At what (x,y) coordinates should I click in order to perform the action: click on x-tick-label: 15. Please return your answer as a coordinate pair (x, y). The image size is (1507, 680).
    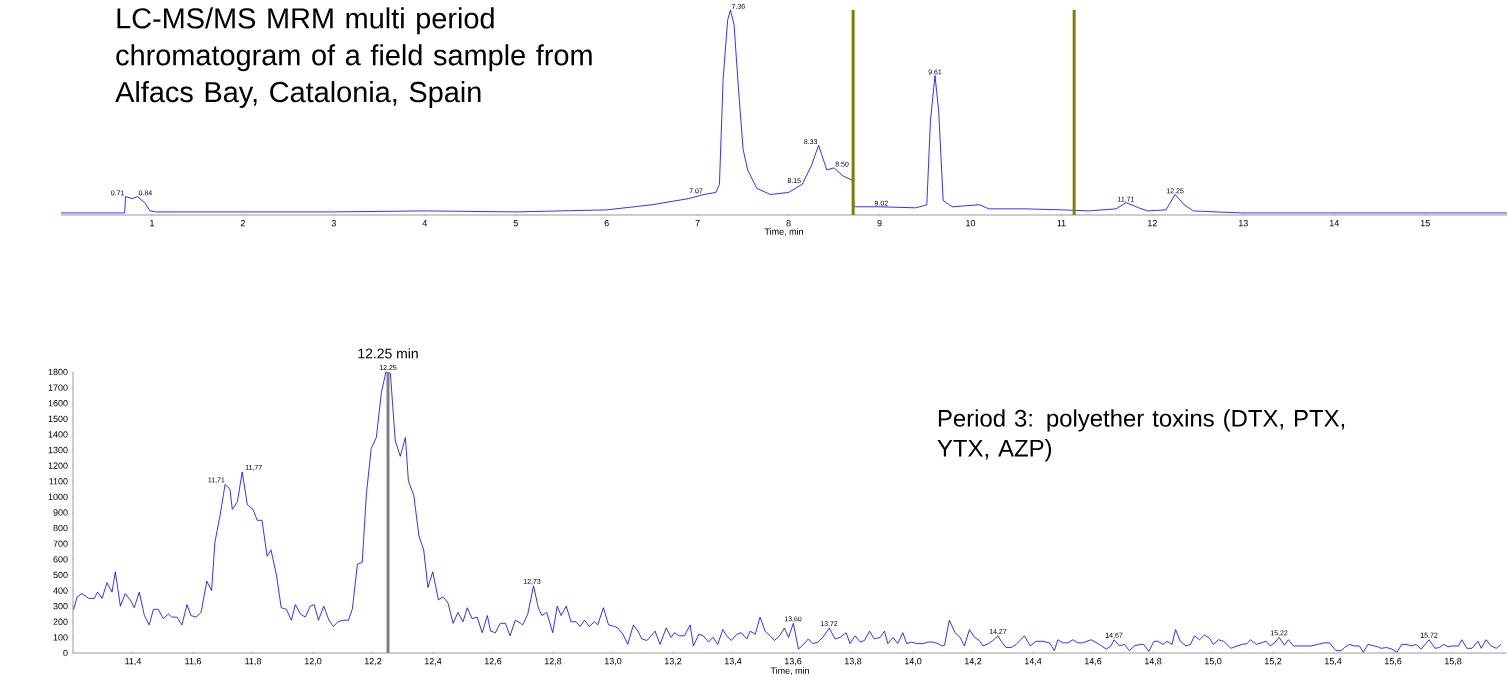
    Looking at the image, I should click on (1425, 223).